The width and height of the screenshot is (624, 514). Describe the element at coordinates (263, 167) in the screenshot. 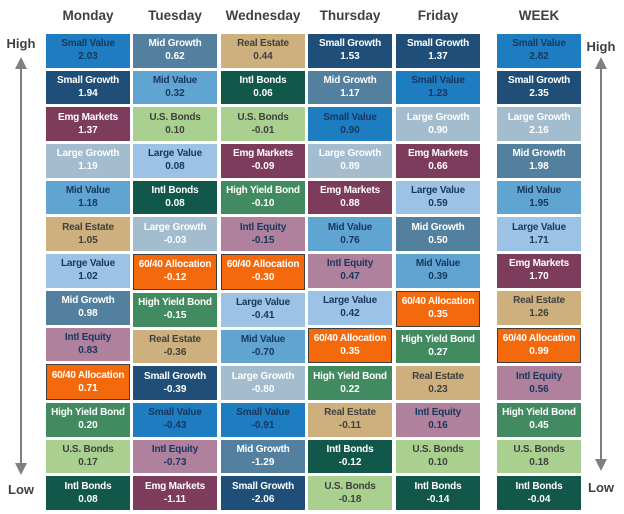

I see `asset-value: -0.09` at that location.